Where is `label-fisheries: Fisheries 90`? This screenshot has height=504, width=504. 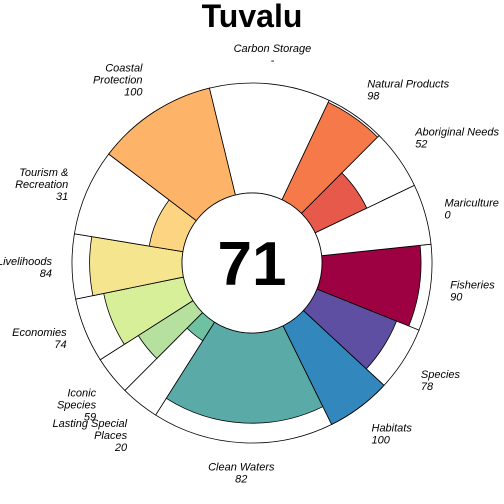
label-fisheries: Fisheries 90 is located at coordinates (472, 292).